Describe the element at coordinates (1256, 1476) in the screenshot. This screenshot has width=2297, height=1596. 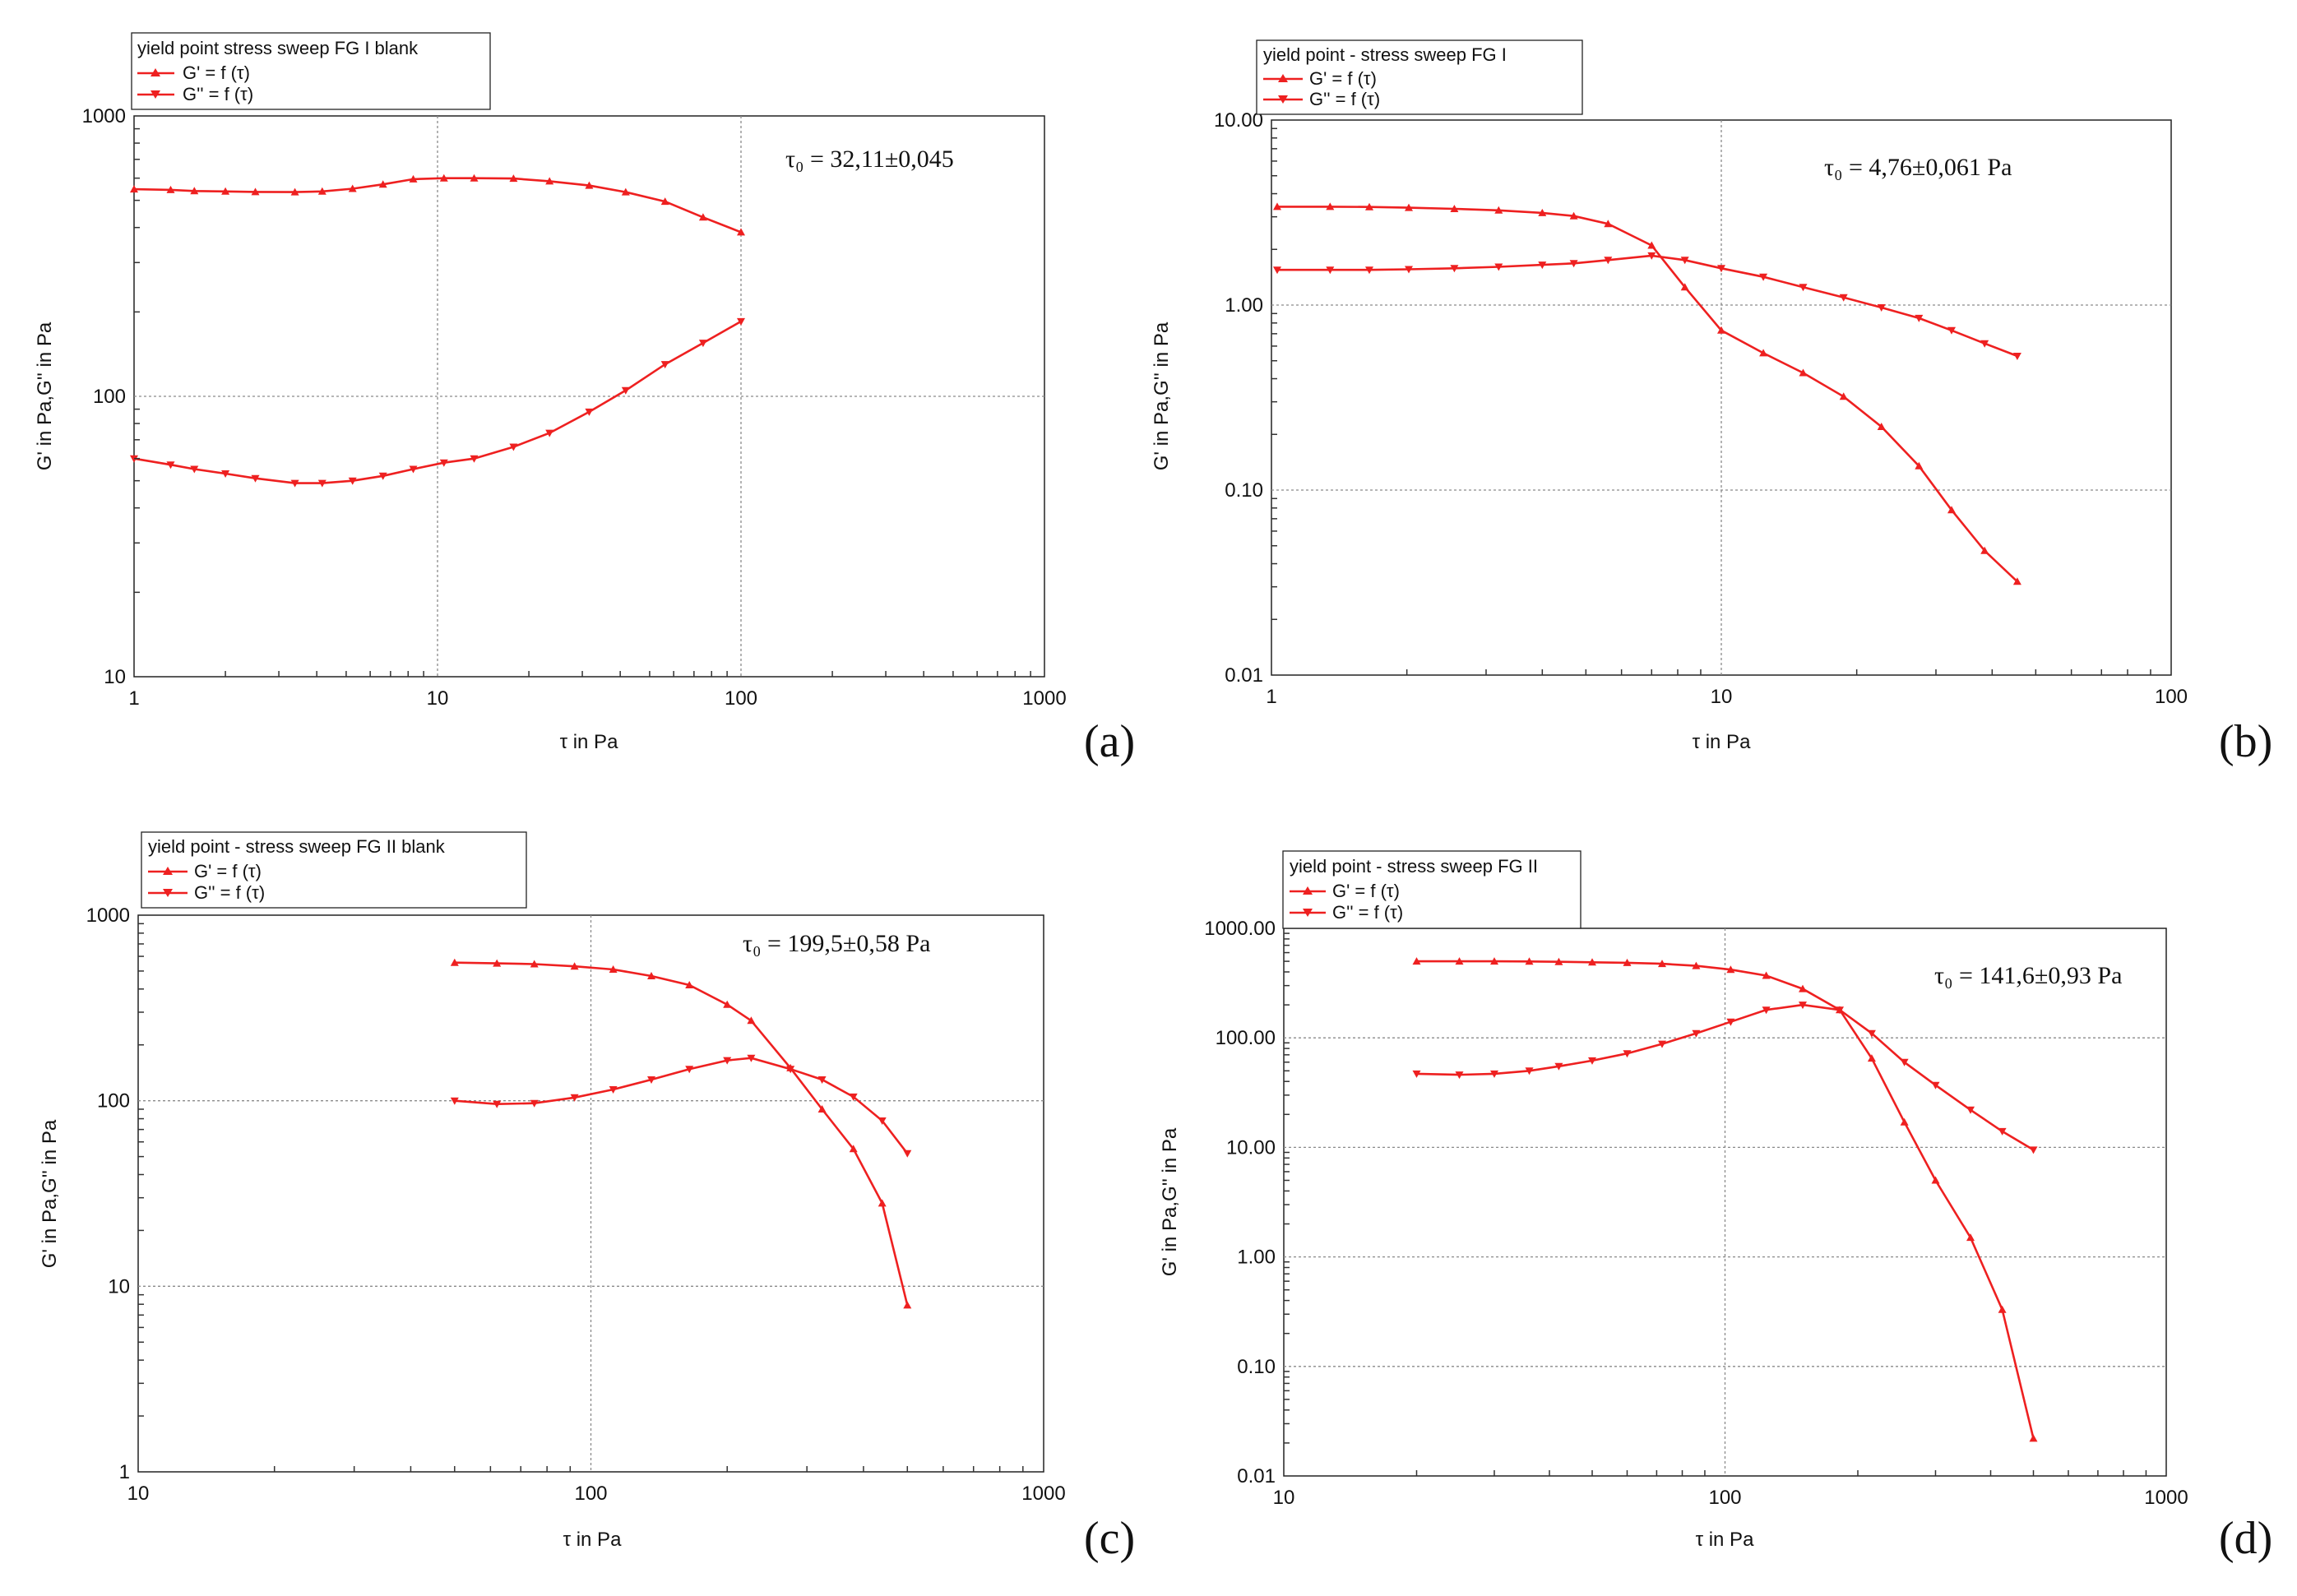
I see `y-tick-label: 0.01` at that location.